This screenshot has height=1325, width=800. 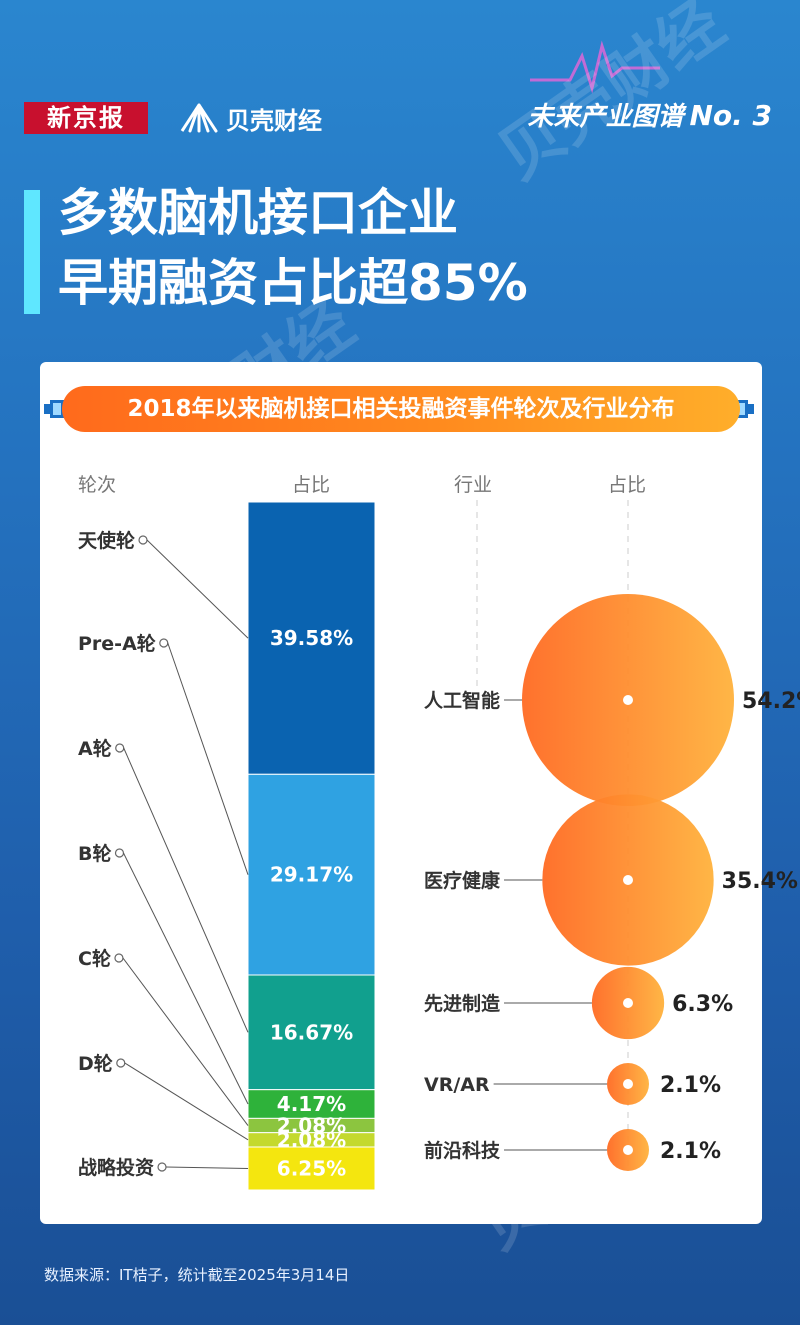 What do you see at coordinates (462, 1003) in the screenshot?
I see `industry-label: 先进制造` at bounding box center [462, 1003].